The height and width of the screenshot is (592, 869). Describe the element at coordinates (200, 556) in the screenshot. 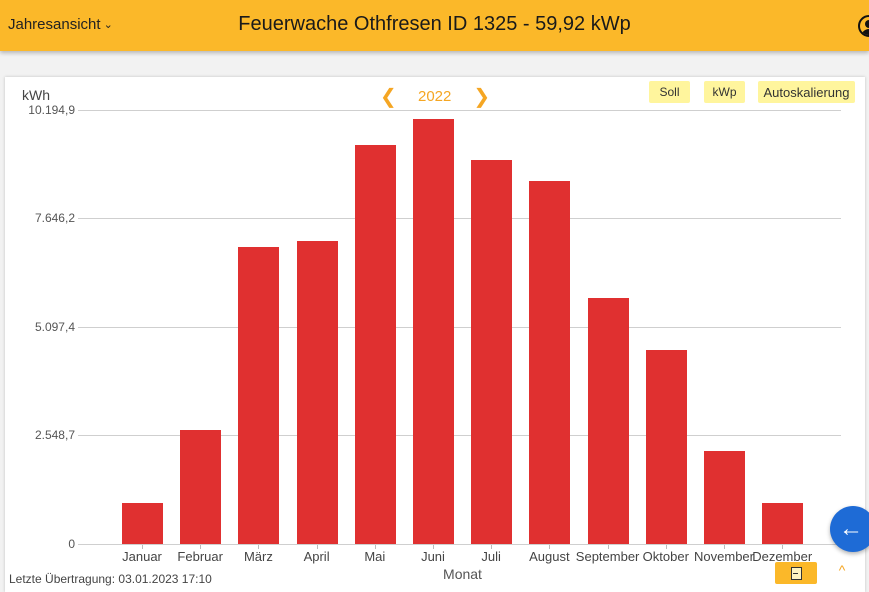

I see `x-tick-label: Februar` at that location.